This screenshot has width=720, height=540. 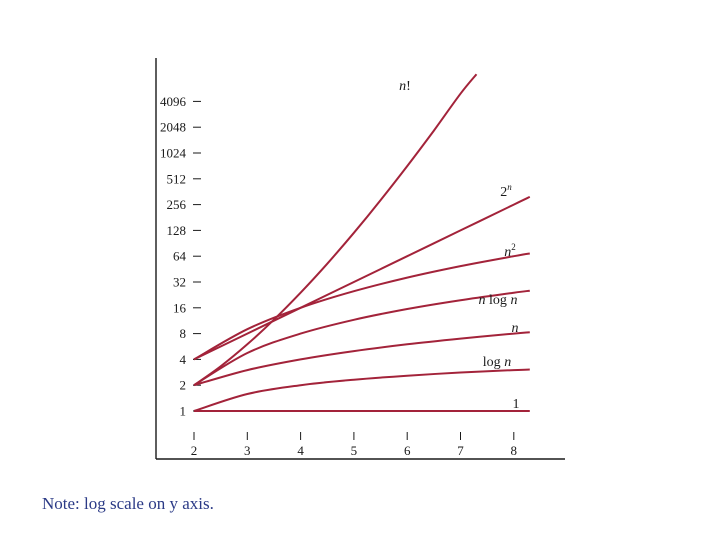 What do you see at coordinates (177, 204) in the screenshot?
I see `y-tick-label: 256` at bounding box center [177, 204].